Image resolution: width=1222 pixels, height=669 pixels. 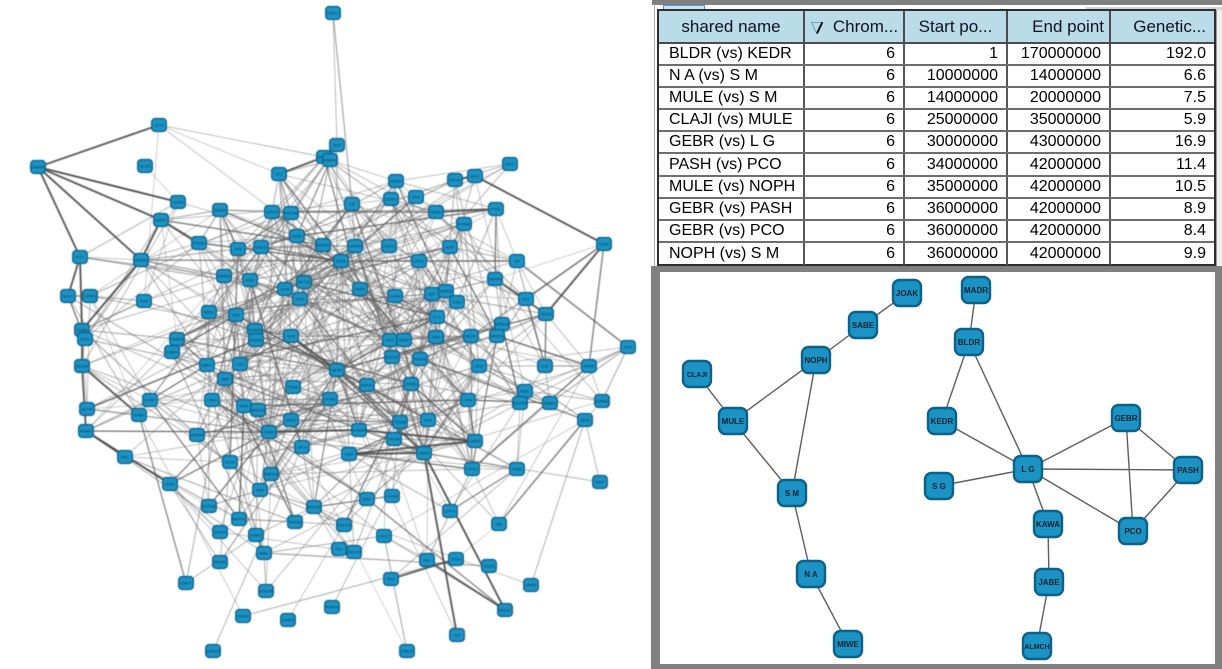 What do you see at coordinates (354, 552) in the screenshot?
I see `svg-text: OEGTS` at bounding box center [354, 552].